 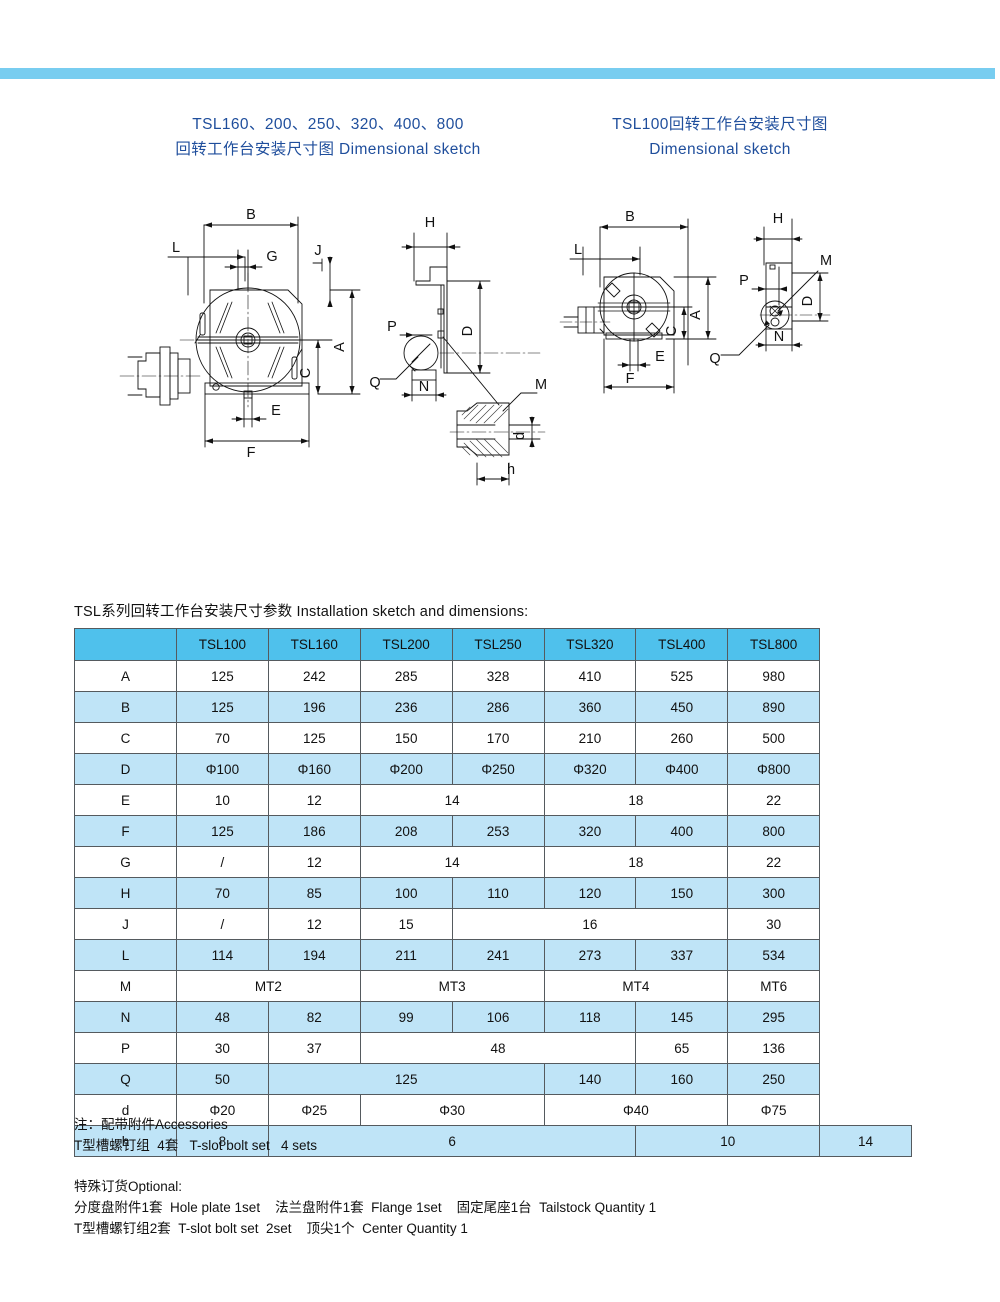 I want to click on cell-d-2: Φ30, so click(x=452, y=1110).